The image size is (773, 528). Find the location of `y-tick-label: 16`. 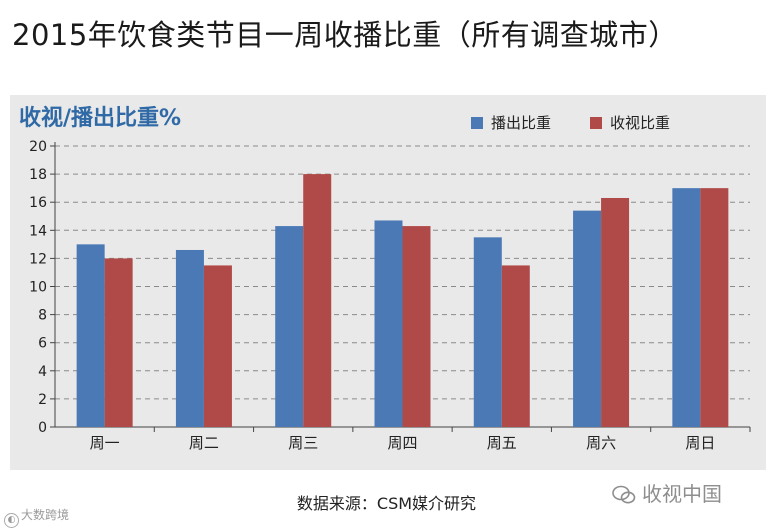

y-tick-label: 16 is located at coordinates (38, 203).